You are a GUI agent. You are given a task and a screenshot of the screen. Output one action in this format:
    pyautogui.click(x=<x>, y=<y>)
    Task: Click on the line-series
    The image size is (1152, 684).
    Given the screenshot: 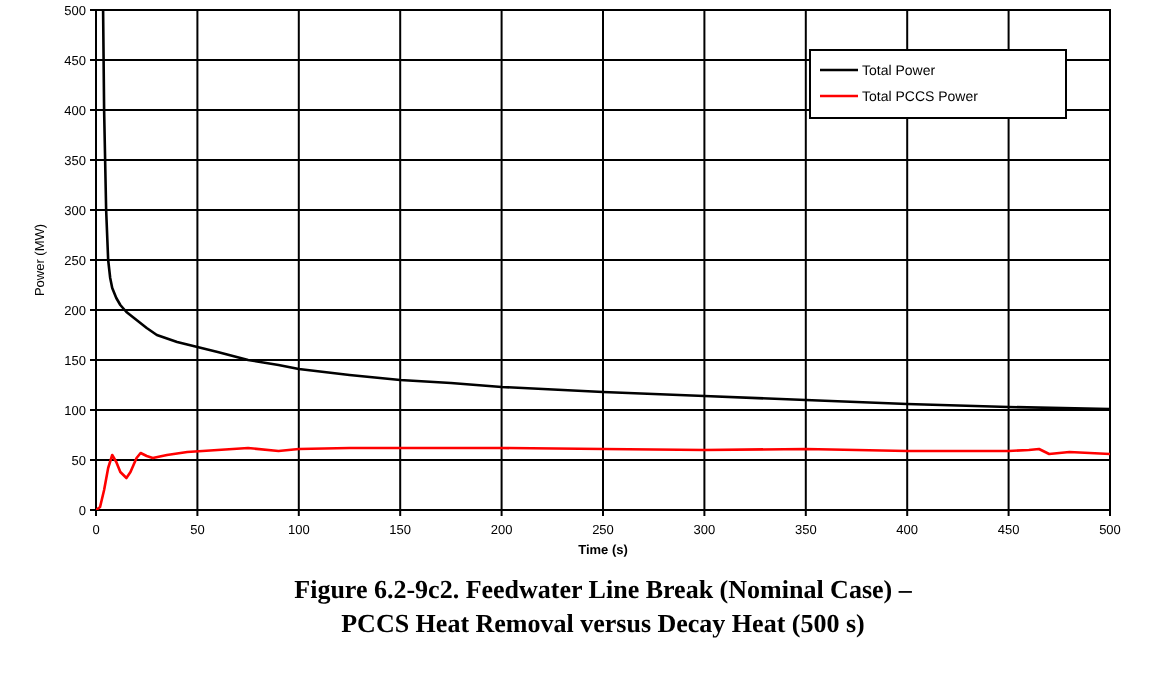 What is the action you would take?
    pyautogui.click(x=603, y=478)
    